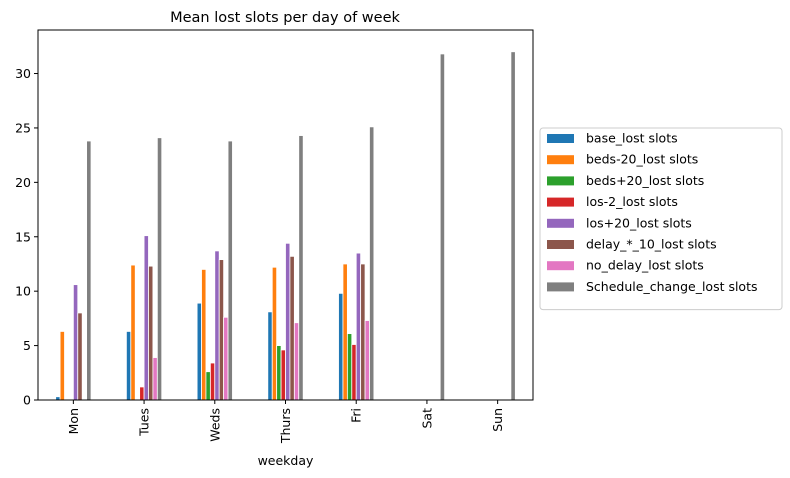 This screenshot has width=790, height=478. Describe the element at coordinates (144, 422) in the screenshot. I see `x-tick-label-tues: Tues` at that location.